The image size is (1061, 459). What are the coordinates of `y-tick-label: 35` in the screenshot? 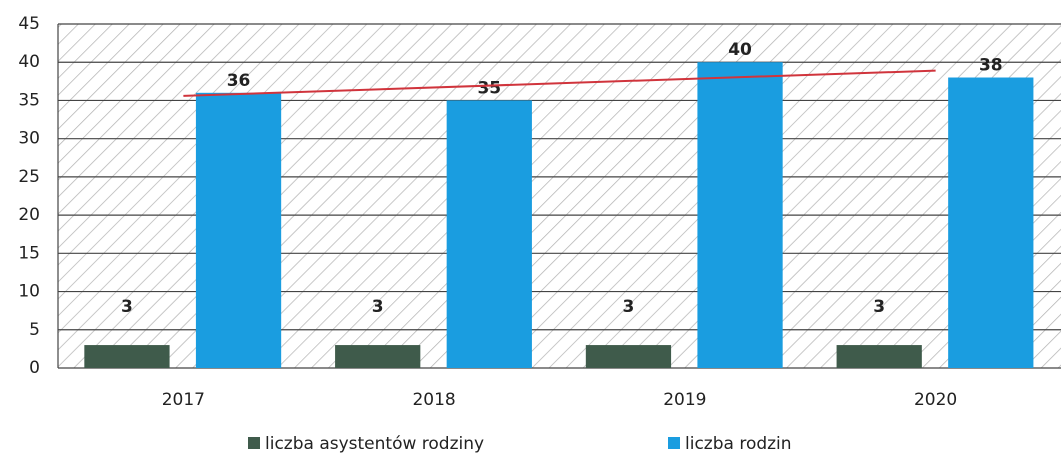 It's located at (29, 100).